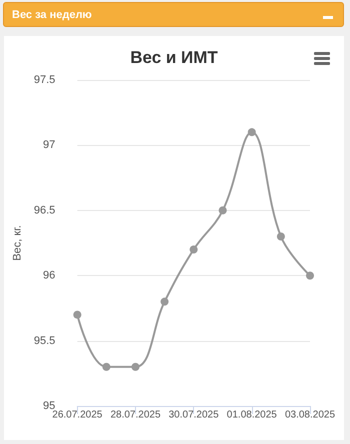 This screenshot has width=350, height=444. What do you see at coordinates (49, 145) in the screenshot?
I see `y-tick-label: 97` at bounding box center [49, 145].